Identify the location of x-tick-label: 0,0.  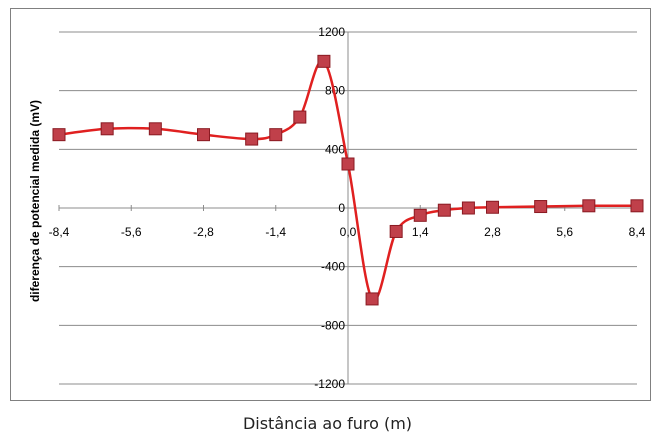
(348, 232).